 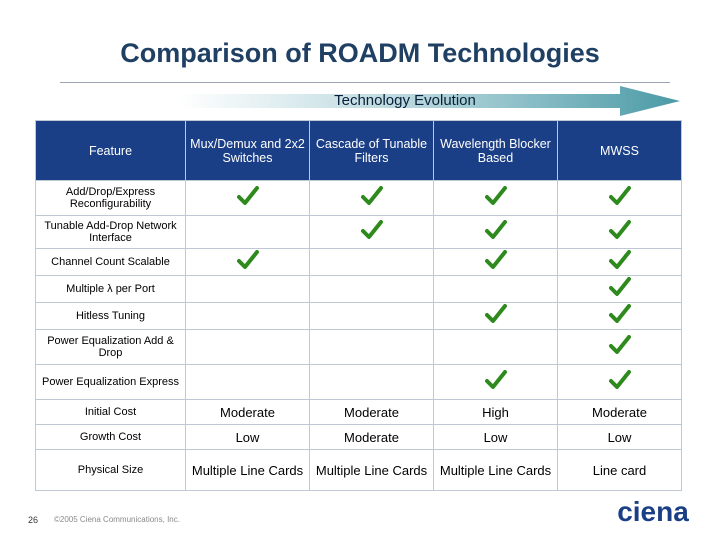 I want to click on feature-row: Add/Drop/Express Reconfigurability, so click(x=358, y=198).